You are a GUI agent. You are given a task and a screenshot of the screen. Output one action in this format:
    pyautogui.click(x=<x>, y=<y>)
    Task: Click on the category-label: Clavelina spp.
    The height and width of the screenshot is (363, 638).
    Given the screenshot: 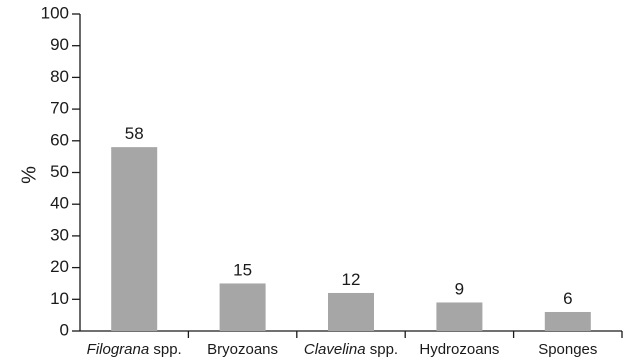 What is the action you would take?
    pyautogui.click(x=351, y=349)
    